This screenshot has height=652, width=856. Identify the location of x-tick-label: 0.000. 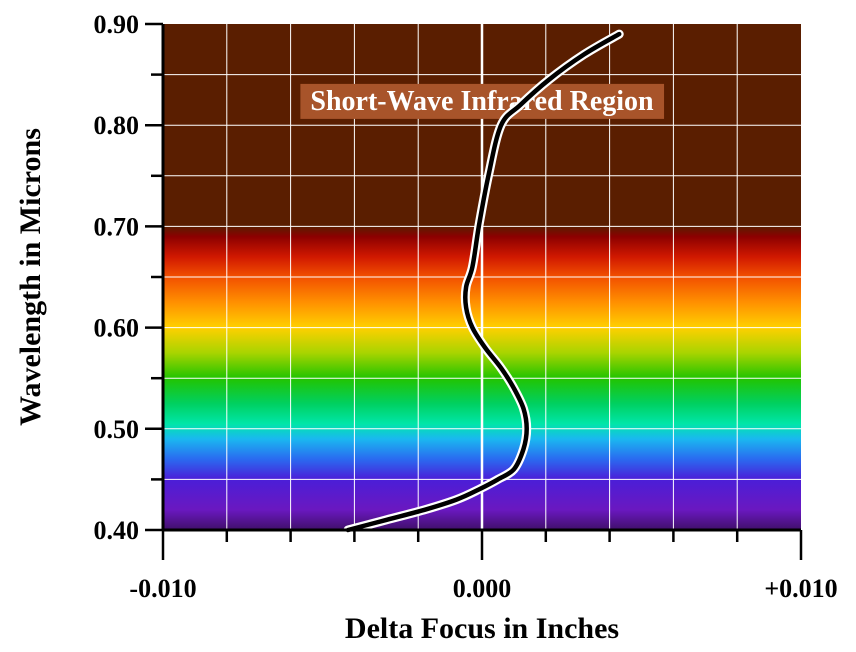
(482, 588).